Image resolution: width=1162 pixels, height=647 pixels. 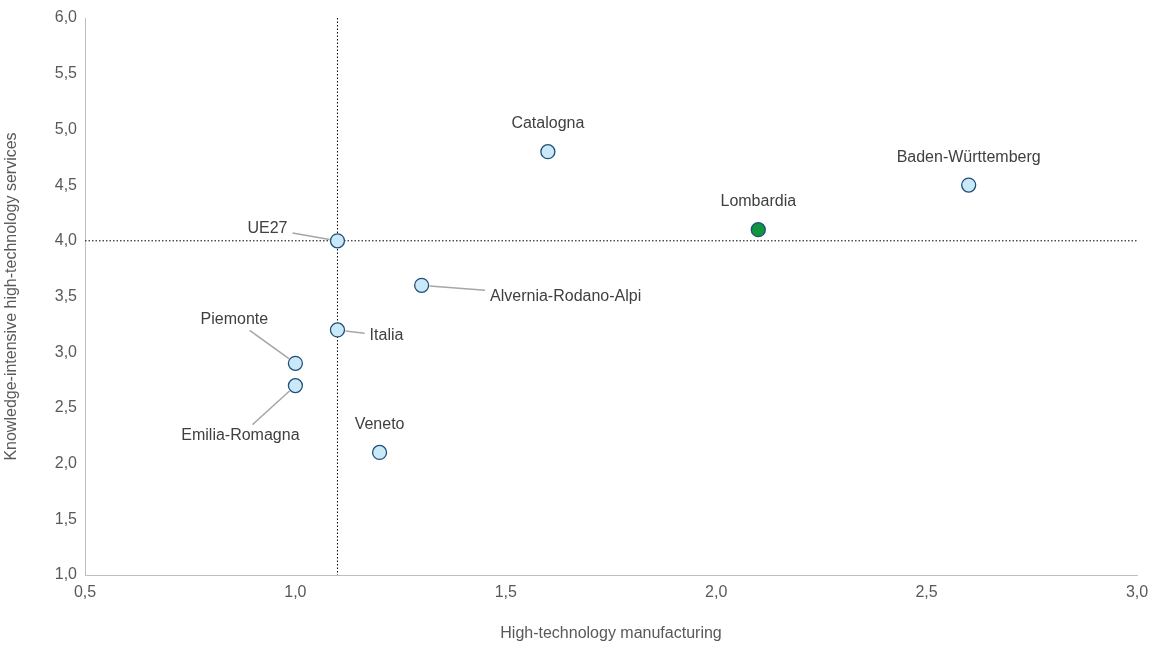 I want to click on y-tick-label: 2,5, so click(x=66, y=407).